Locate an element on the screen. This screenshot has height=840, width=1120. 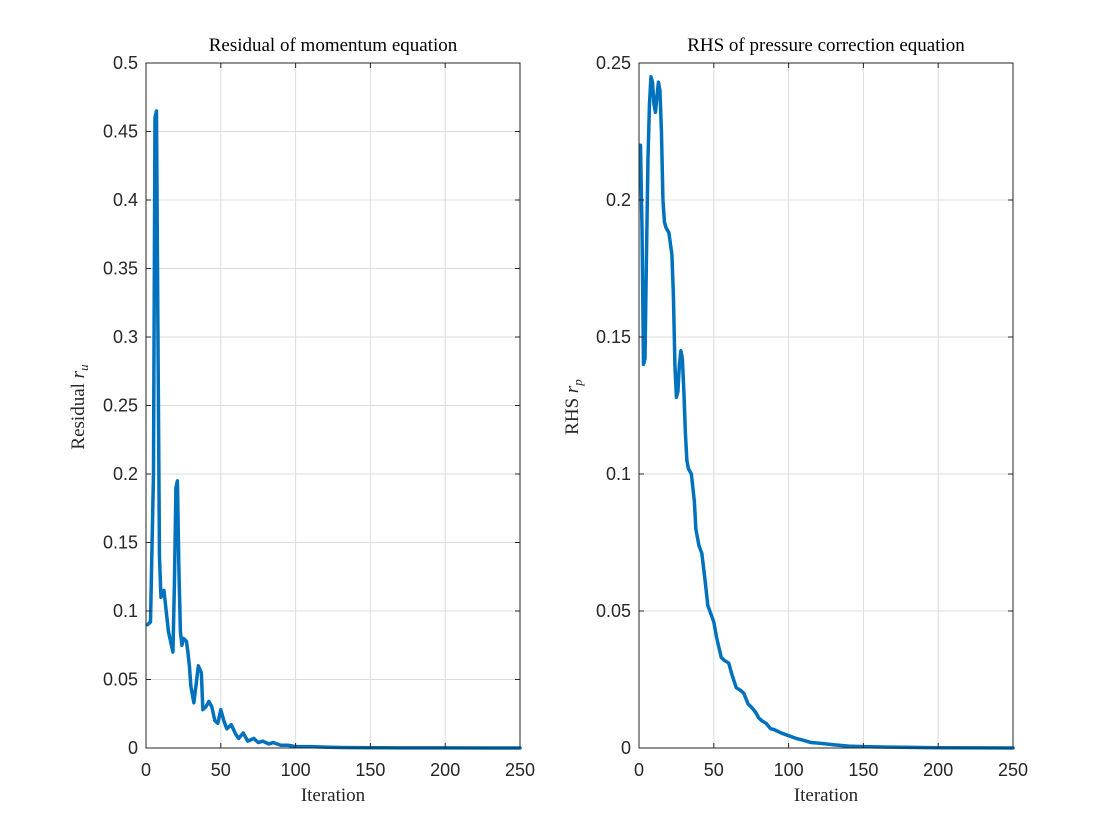
y-tick-label: 0.35 is located at coordinates (120, 269).